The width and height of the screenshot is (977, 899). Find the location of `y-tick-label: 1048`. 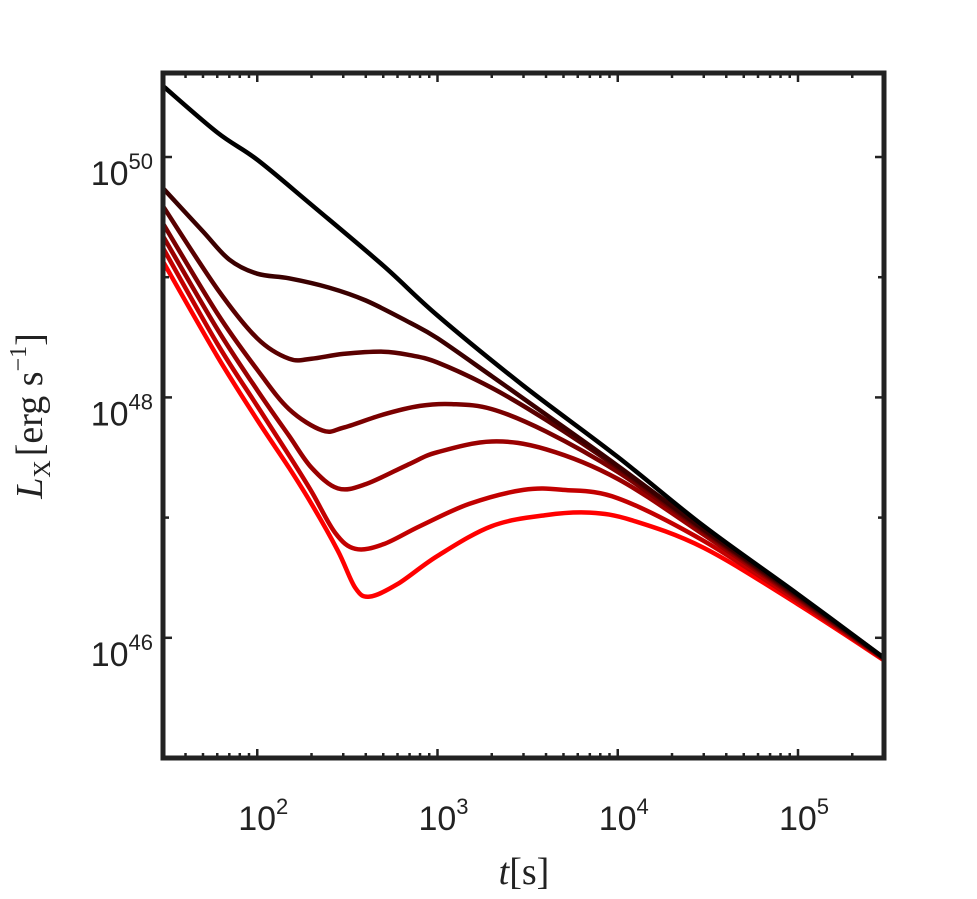

y-tick-label: 1048 is located at coordinates (122, 411).